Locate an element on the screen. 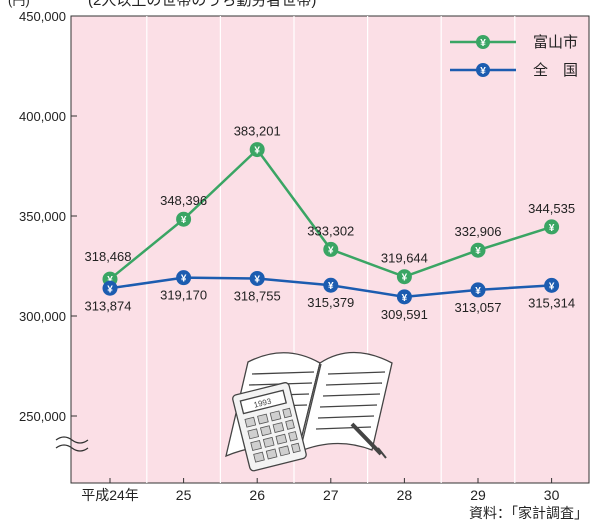 This screenshot has height=524, width=594. source-note: 資料：「家計調査」 is located at coordinates (528, 513).